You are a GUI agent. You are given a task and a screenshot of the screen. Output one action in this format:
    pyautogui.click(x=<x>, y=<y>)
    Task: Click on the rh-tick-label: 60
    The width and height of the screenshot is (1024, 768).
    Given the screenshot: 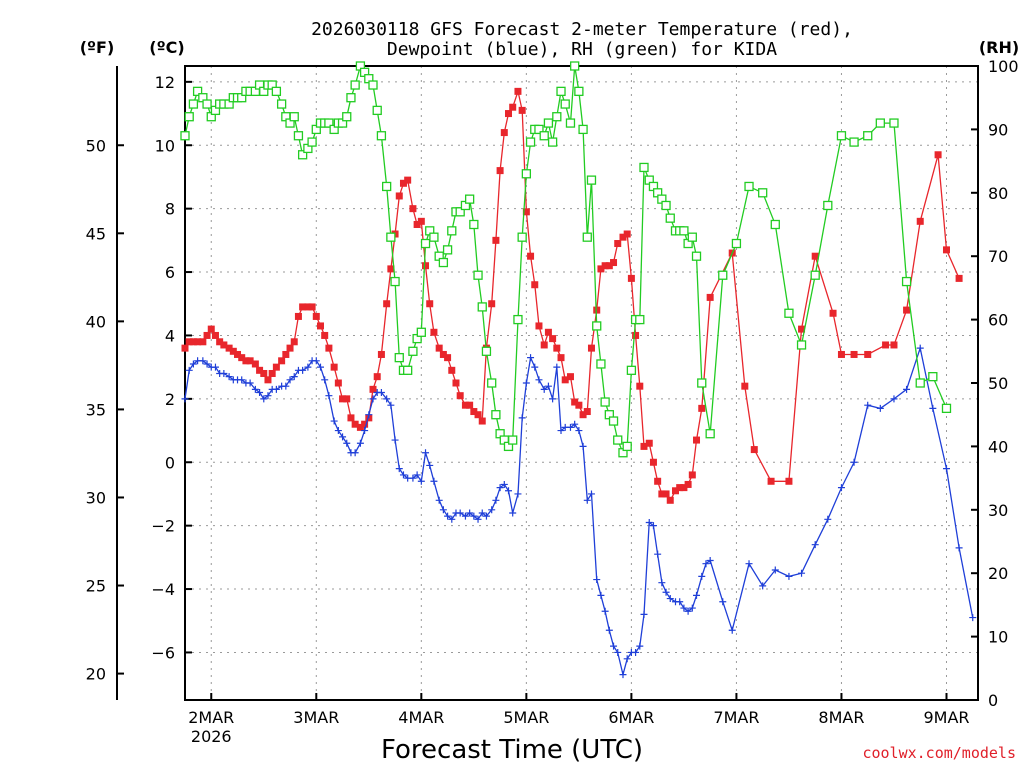 What is the action you would take?
    pyautogui.click(x=998, y=320)
    